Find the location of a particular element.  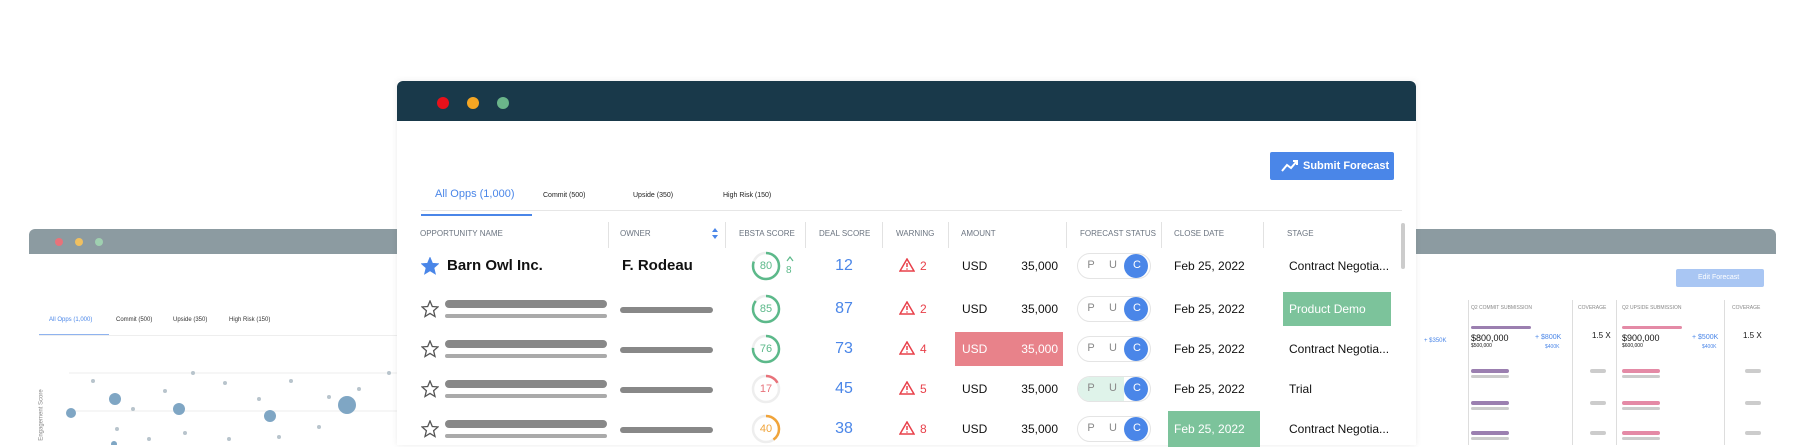

right-value: + $500K is located at coordinates (1705, 337).